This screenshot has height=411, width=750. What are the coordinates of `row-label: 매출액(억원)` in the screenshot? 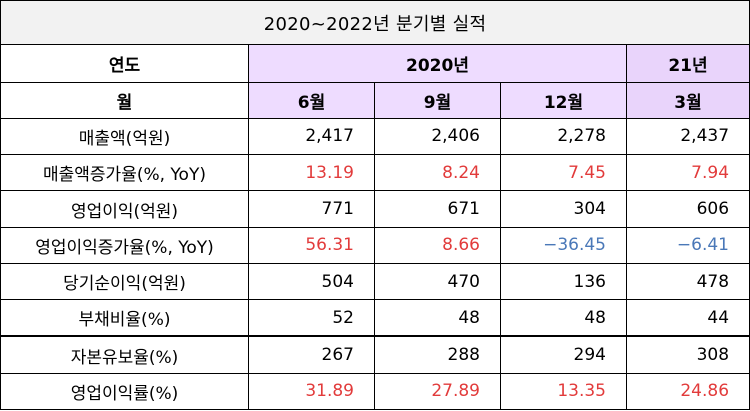 It's located at (124, 136).